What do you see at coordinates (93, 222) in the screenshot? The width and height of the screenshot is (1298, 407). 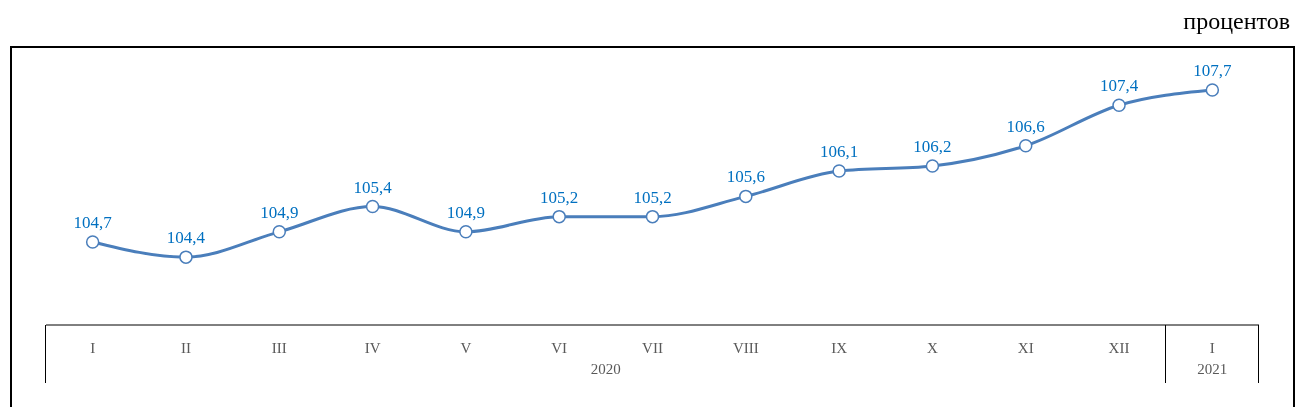 I see `data-label: 104,7` at bounding box center [93, 222].